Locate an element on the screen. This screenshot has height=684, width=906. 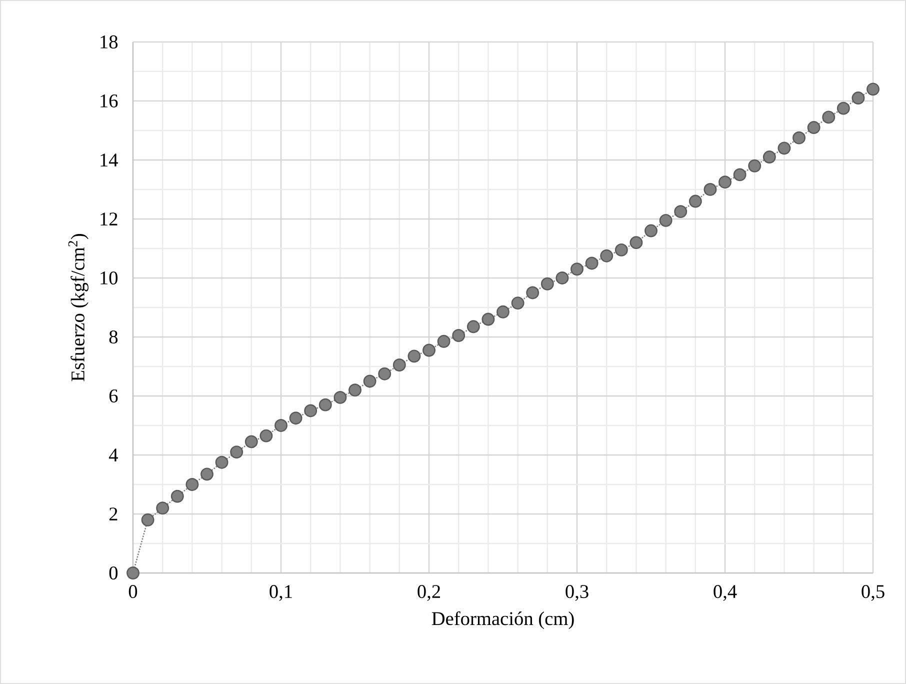
y-tick-label: 10 is located at coordinates (109, 278).